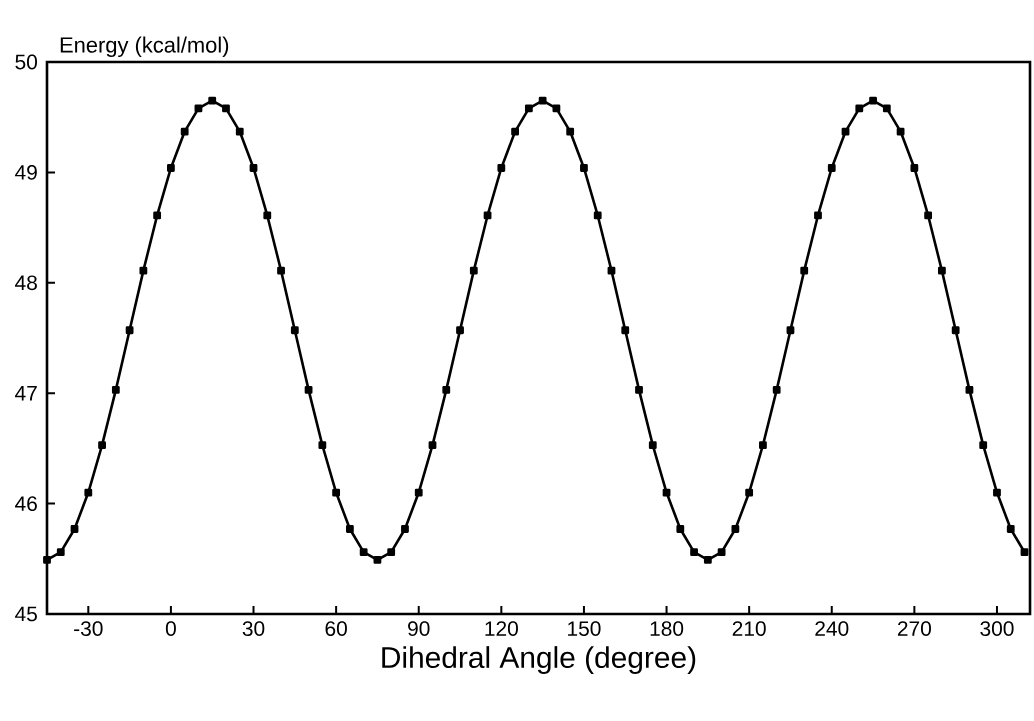 The height and width of the screenshot is (721, 1034). What do you see at coordinates (26, 393) in the screenshot?
I see `y-tick-label: 47` at bounding box center [26, 393].